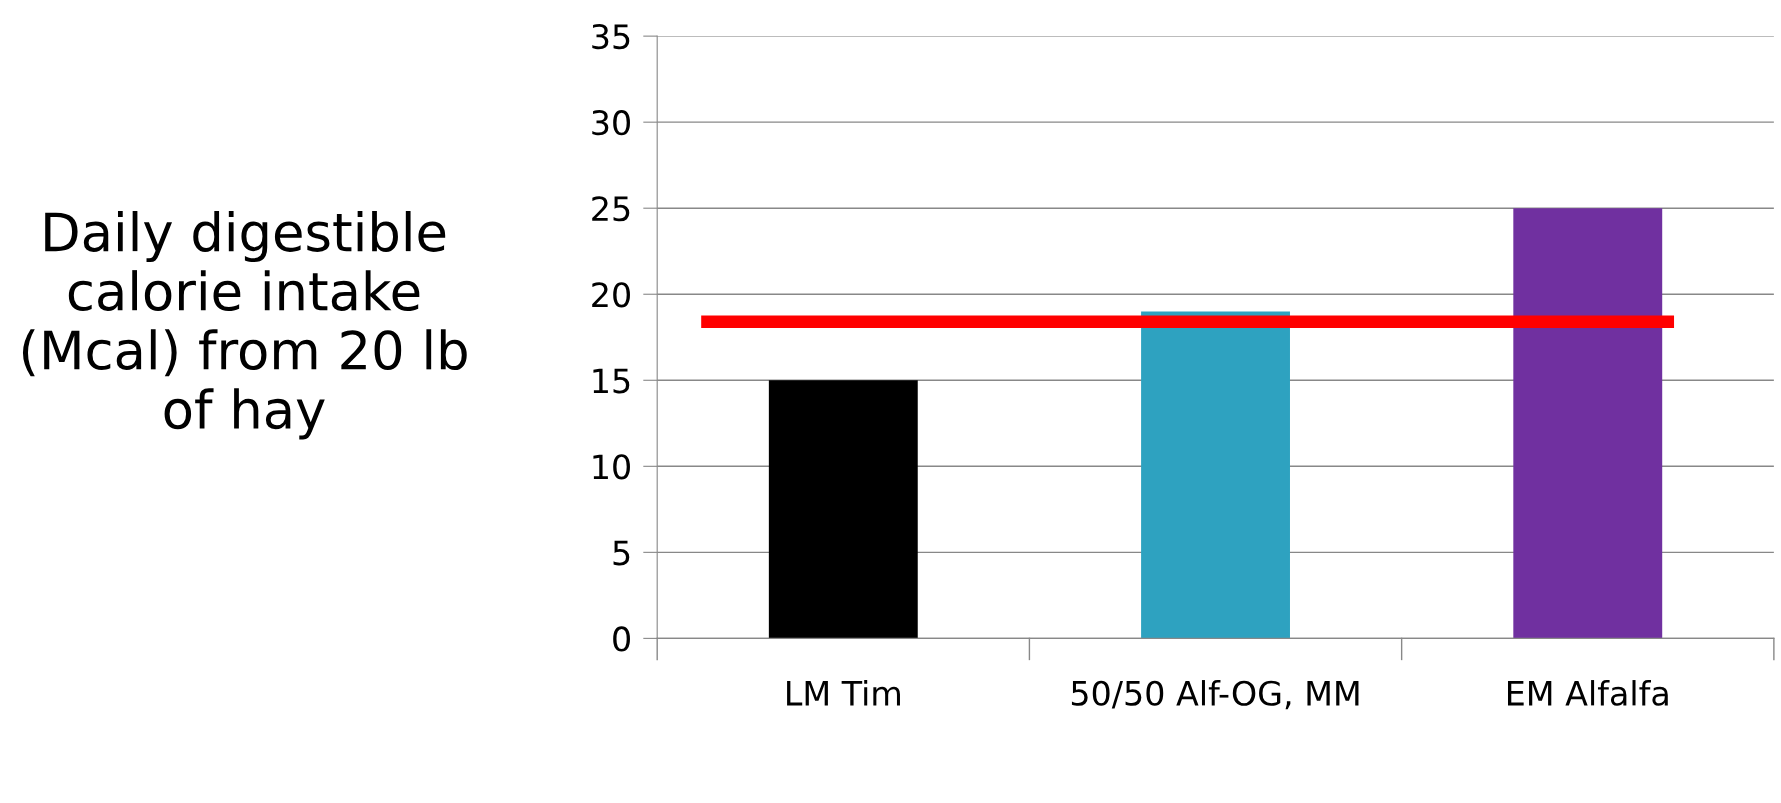 This screenshot has width=1781, height=803. I want to click on x-tick-label: 50/50 Alf-OG, MM, so click(1215, 695).